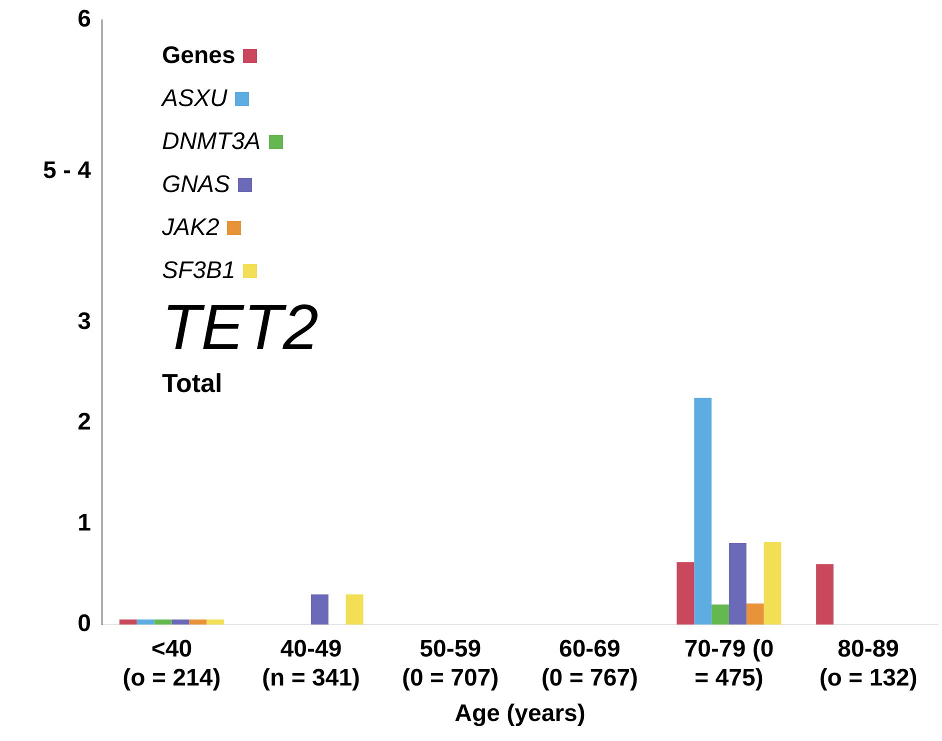  Describe the element at coordinates (85, 522) in the screenshot. I see `y-tick-label: 1` at that location.